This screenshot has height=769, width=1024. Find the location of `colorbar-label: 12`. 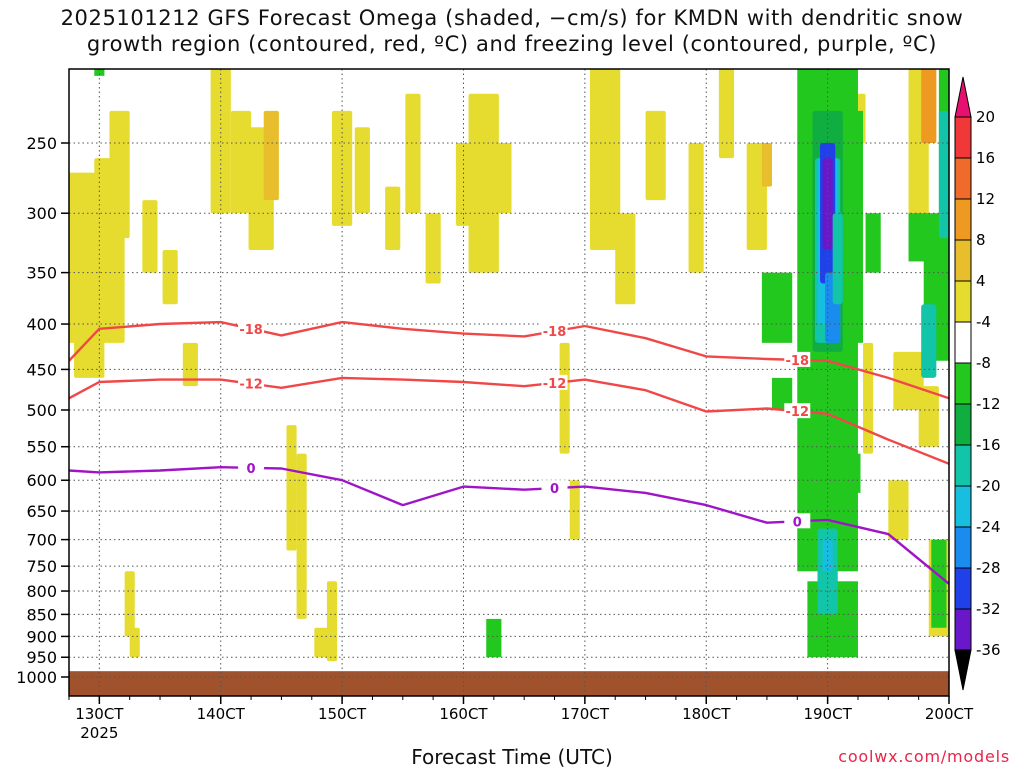

colorbar-label: 12 is located at coordinates (985, 199).